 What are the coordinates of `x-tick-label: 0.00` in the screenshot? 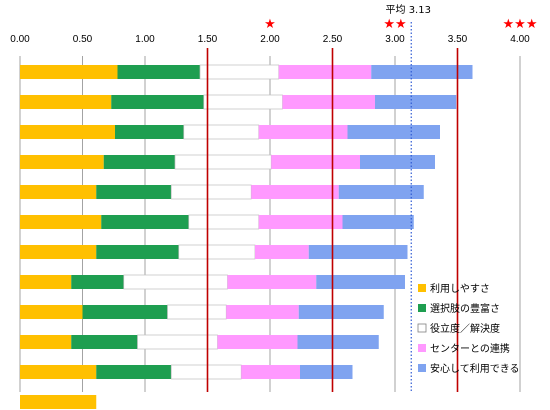 It's located at (20, 39).